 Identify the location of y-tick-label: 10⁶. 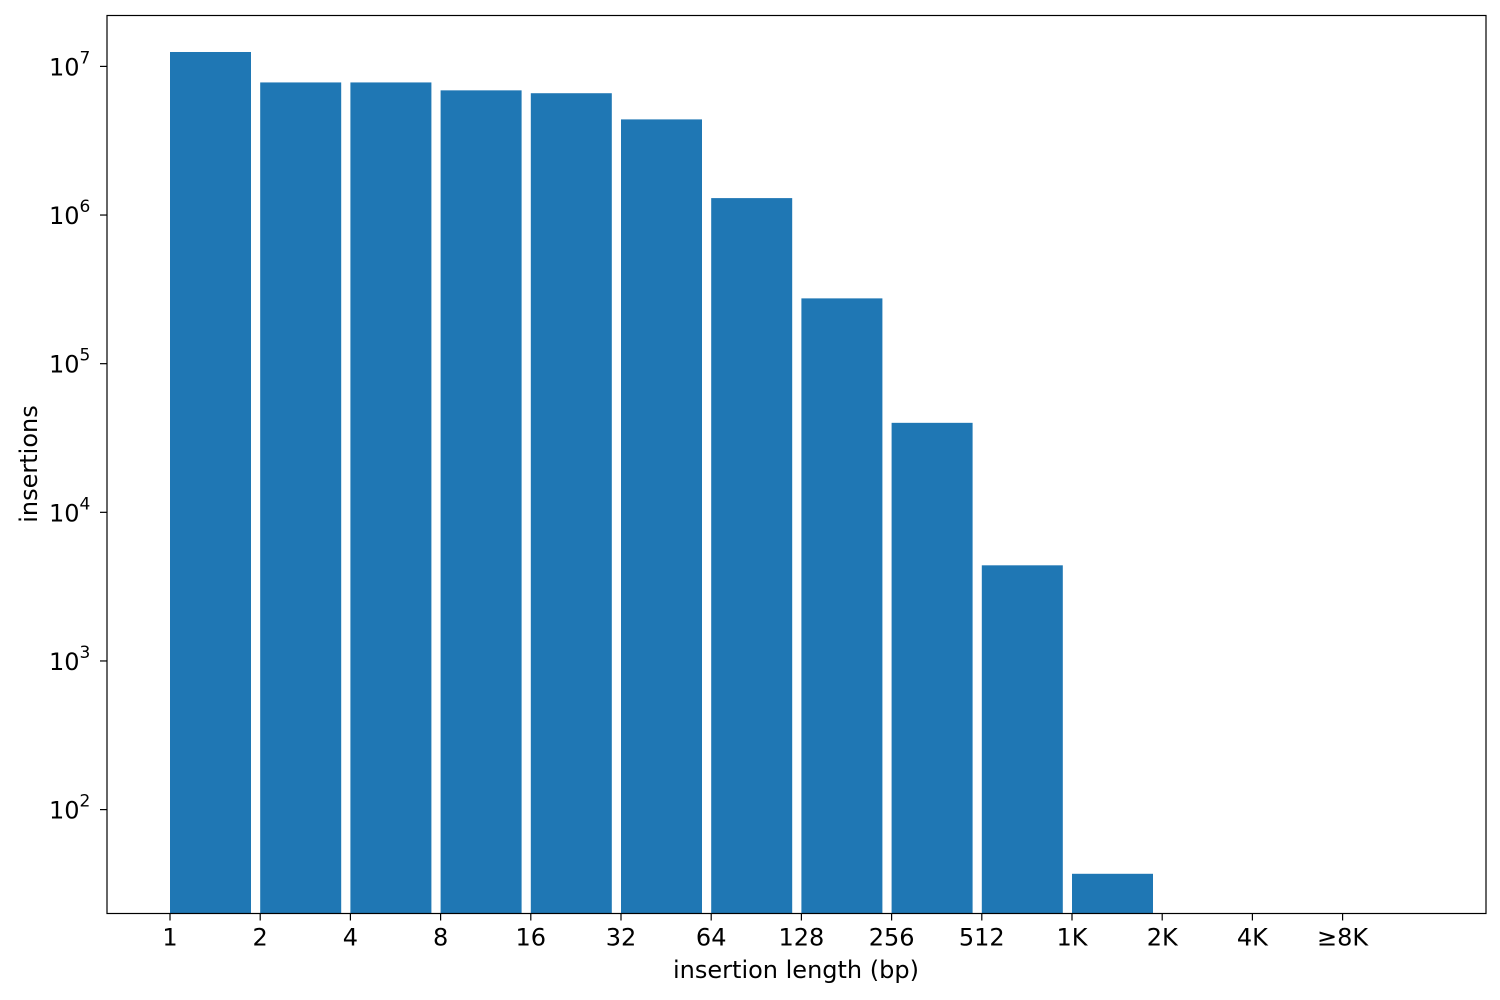
(69, 213).